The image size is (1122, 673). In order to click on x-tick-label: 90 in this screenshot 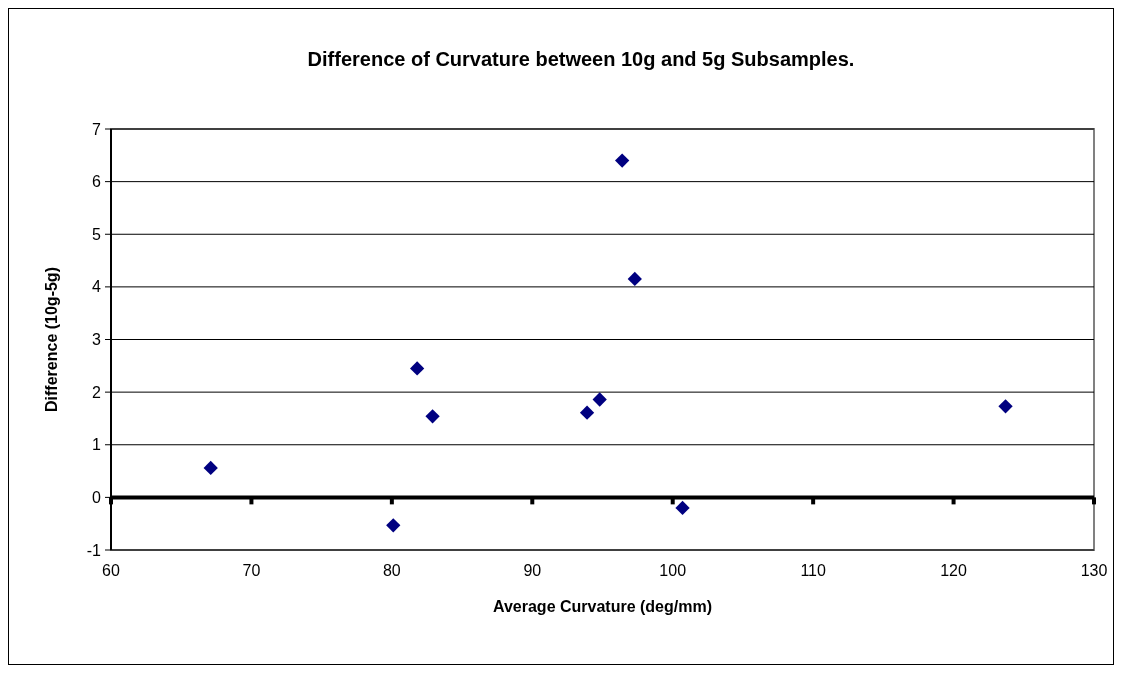, I will do `click(532, 570)`.